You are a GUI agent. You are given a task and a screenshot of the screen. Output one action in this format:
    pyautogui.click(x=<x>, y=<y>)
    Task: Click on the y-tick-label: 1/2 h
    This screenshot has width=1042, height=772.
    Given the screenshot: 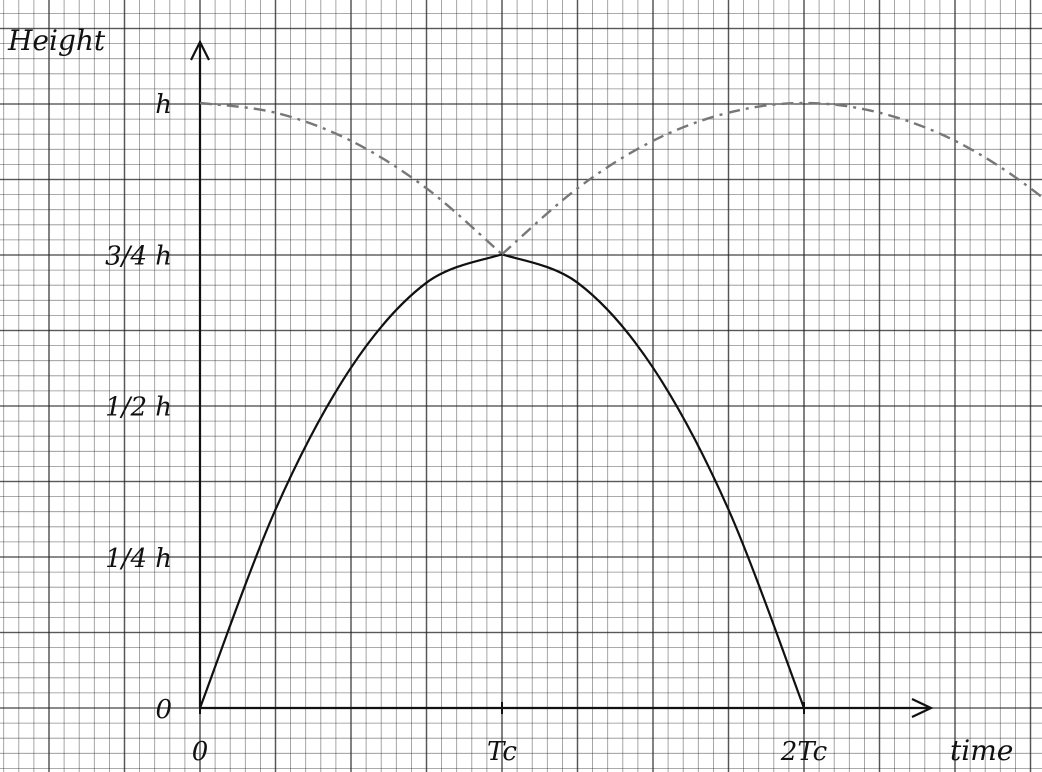 What is the action you would take?
    pyautogui.click(x=138, y=408)
    